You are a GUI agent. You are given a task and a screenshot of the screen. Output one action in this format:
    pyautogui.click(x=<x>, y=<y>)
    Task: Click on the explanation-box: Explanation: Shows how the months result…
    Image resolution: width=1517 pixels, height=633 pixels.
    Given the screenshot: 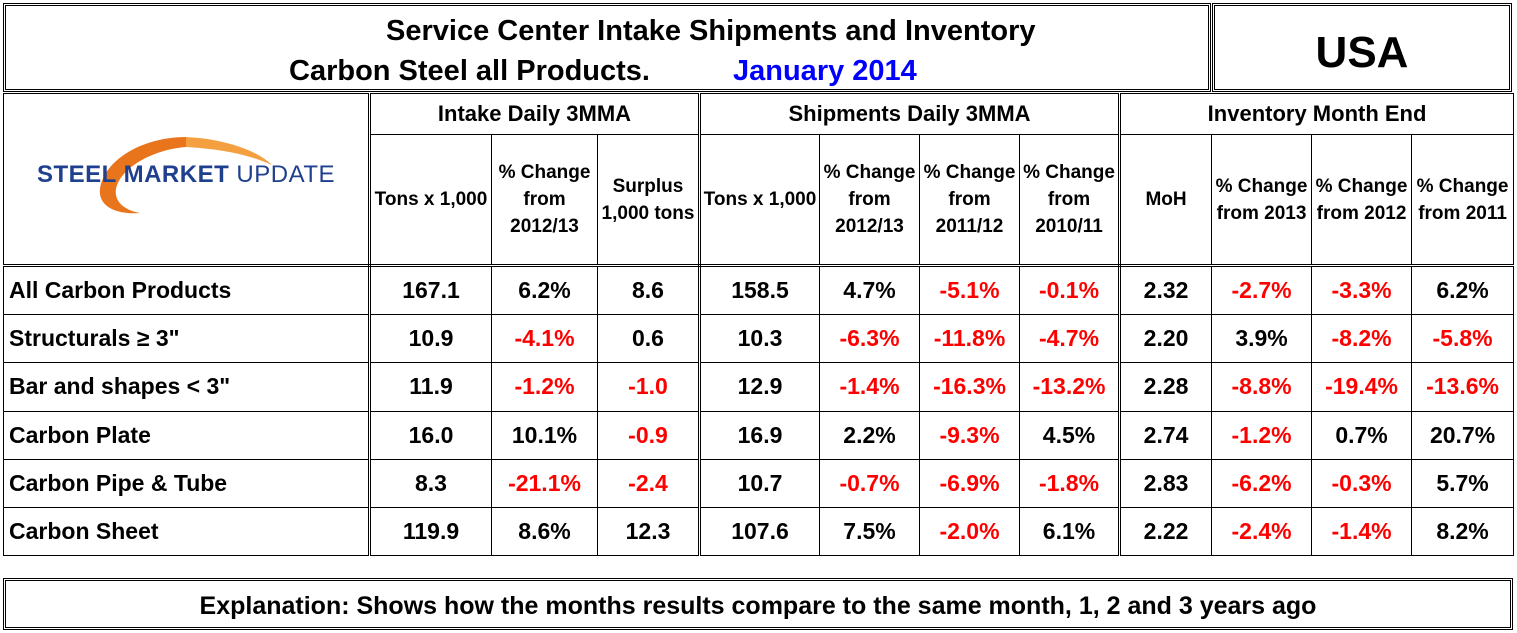 What is the action you would take?
    pyautogui.click(x=758, y=604)
    